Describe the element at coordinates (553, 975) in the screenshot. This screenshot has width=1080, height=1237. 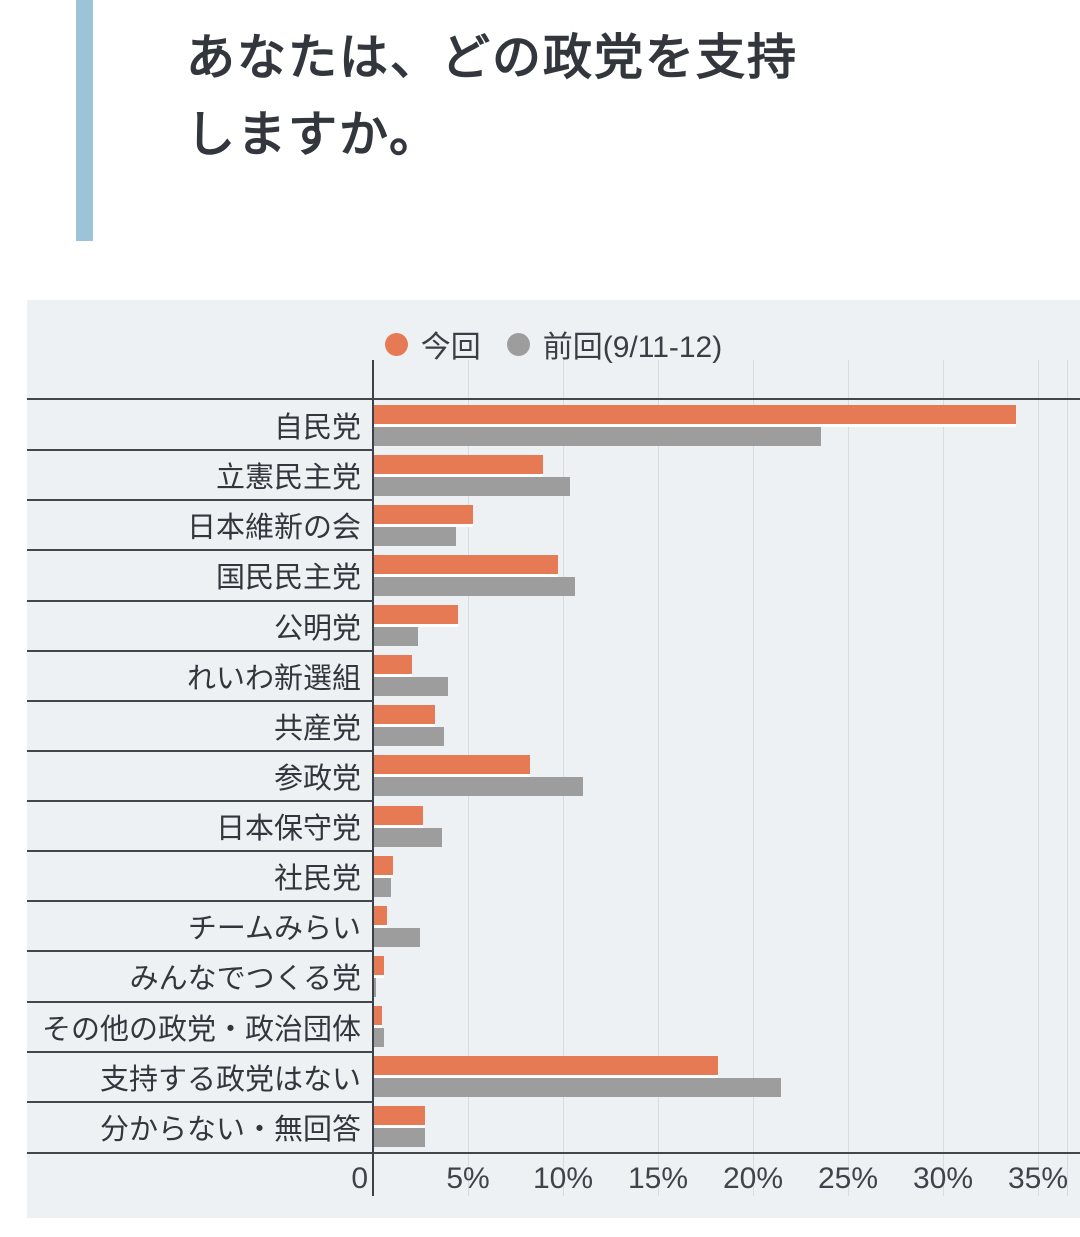
I see `table-row: みんなでつくる党` at that location.